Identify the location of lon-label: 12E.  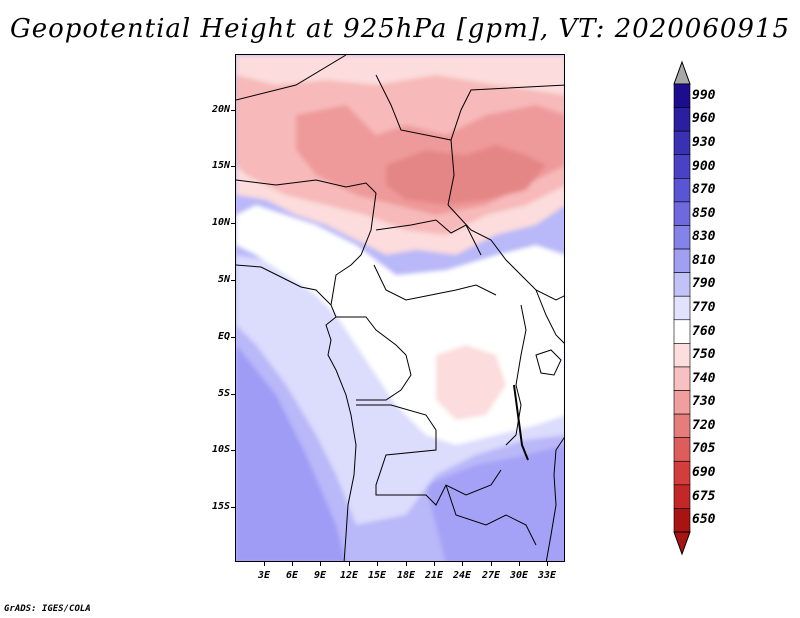
(349, 575).